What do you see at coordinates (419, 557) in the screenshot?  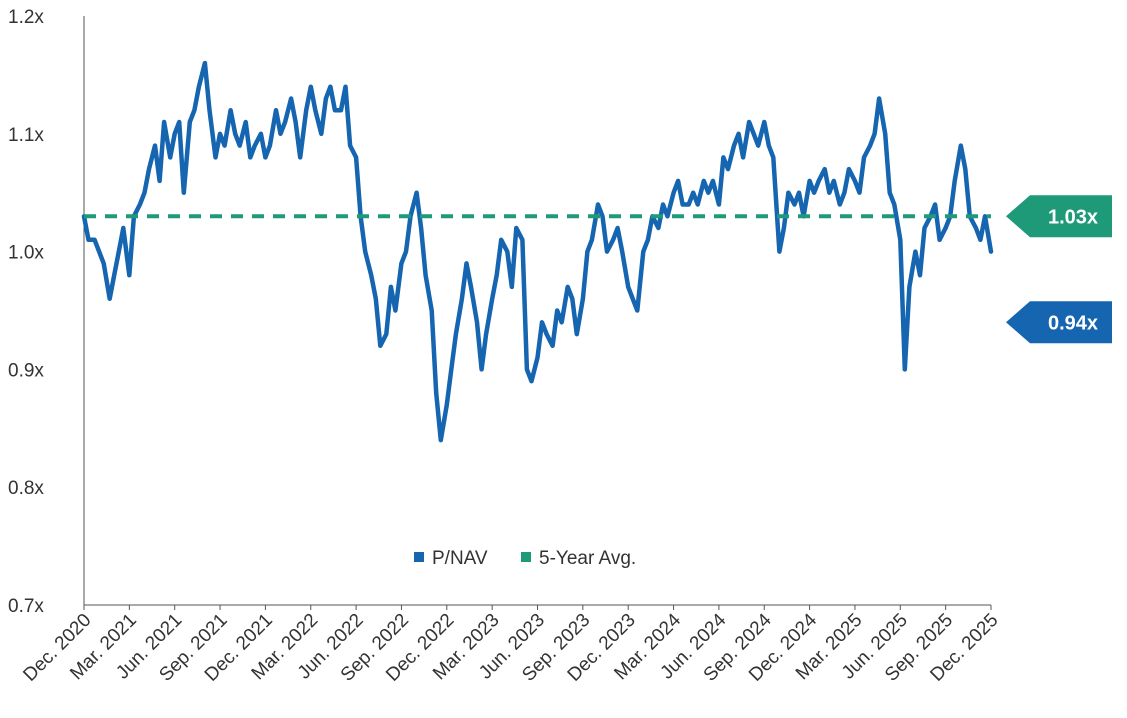 I see `legend-marker-pnav` at bounding box center [419, 557].